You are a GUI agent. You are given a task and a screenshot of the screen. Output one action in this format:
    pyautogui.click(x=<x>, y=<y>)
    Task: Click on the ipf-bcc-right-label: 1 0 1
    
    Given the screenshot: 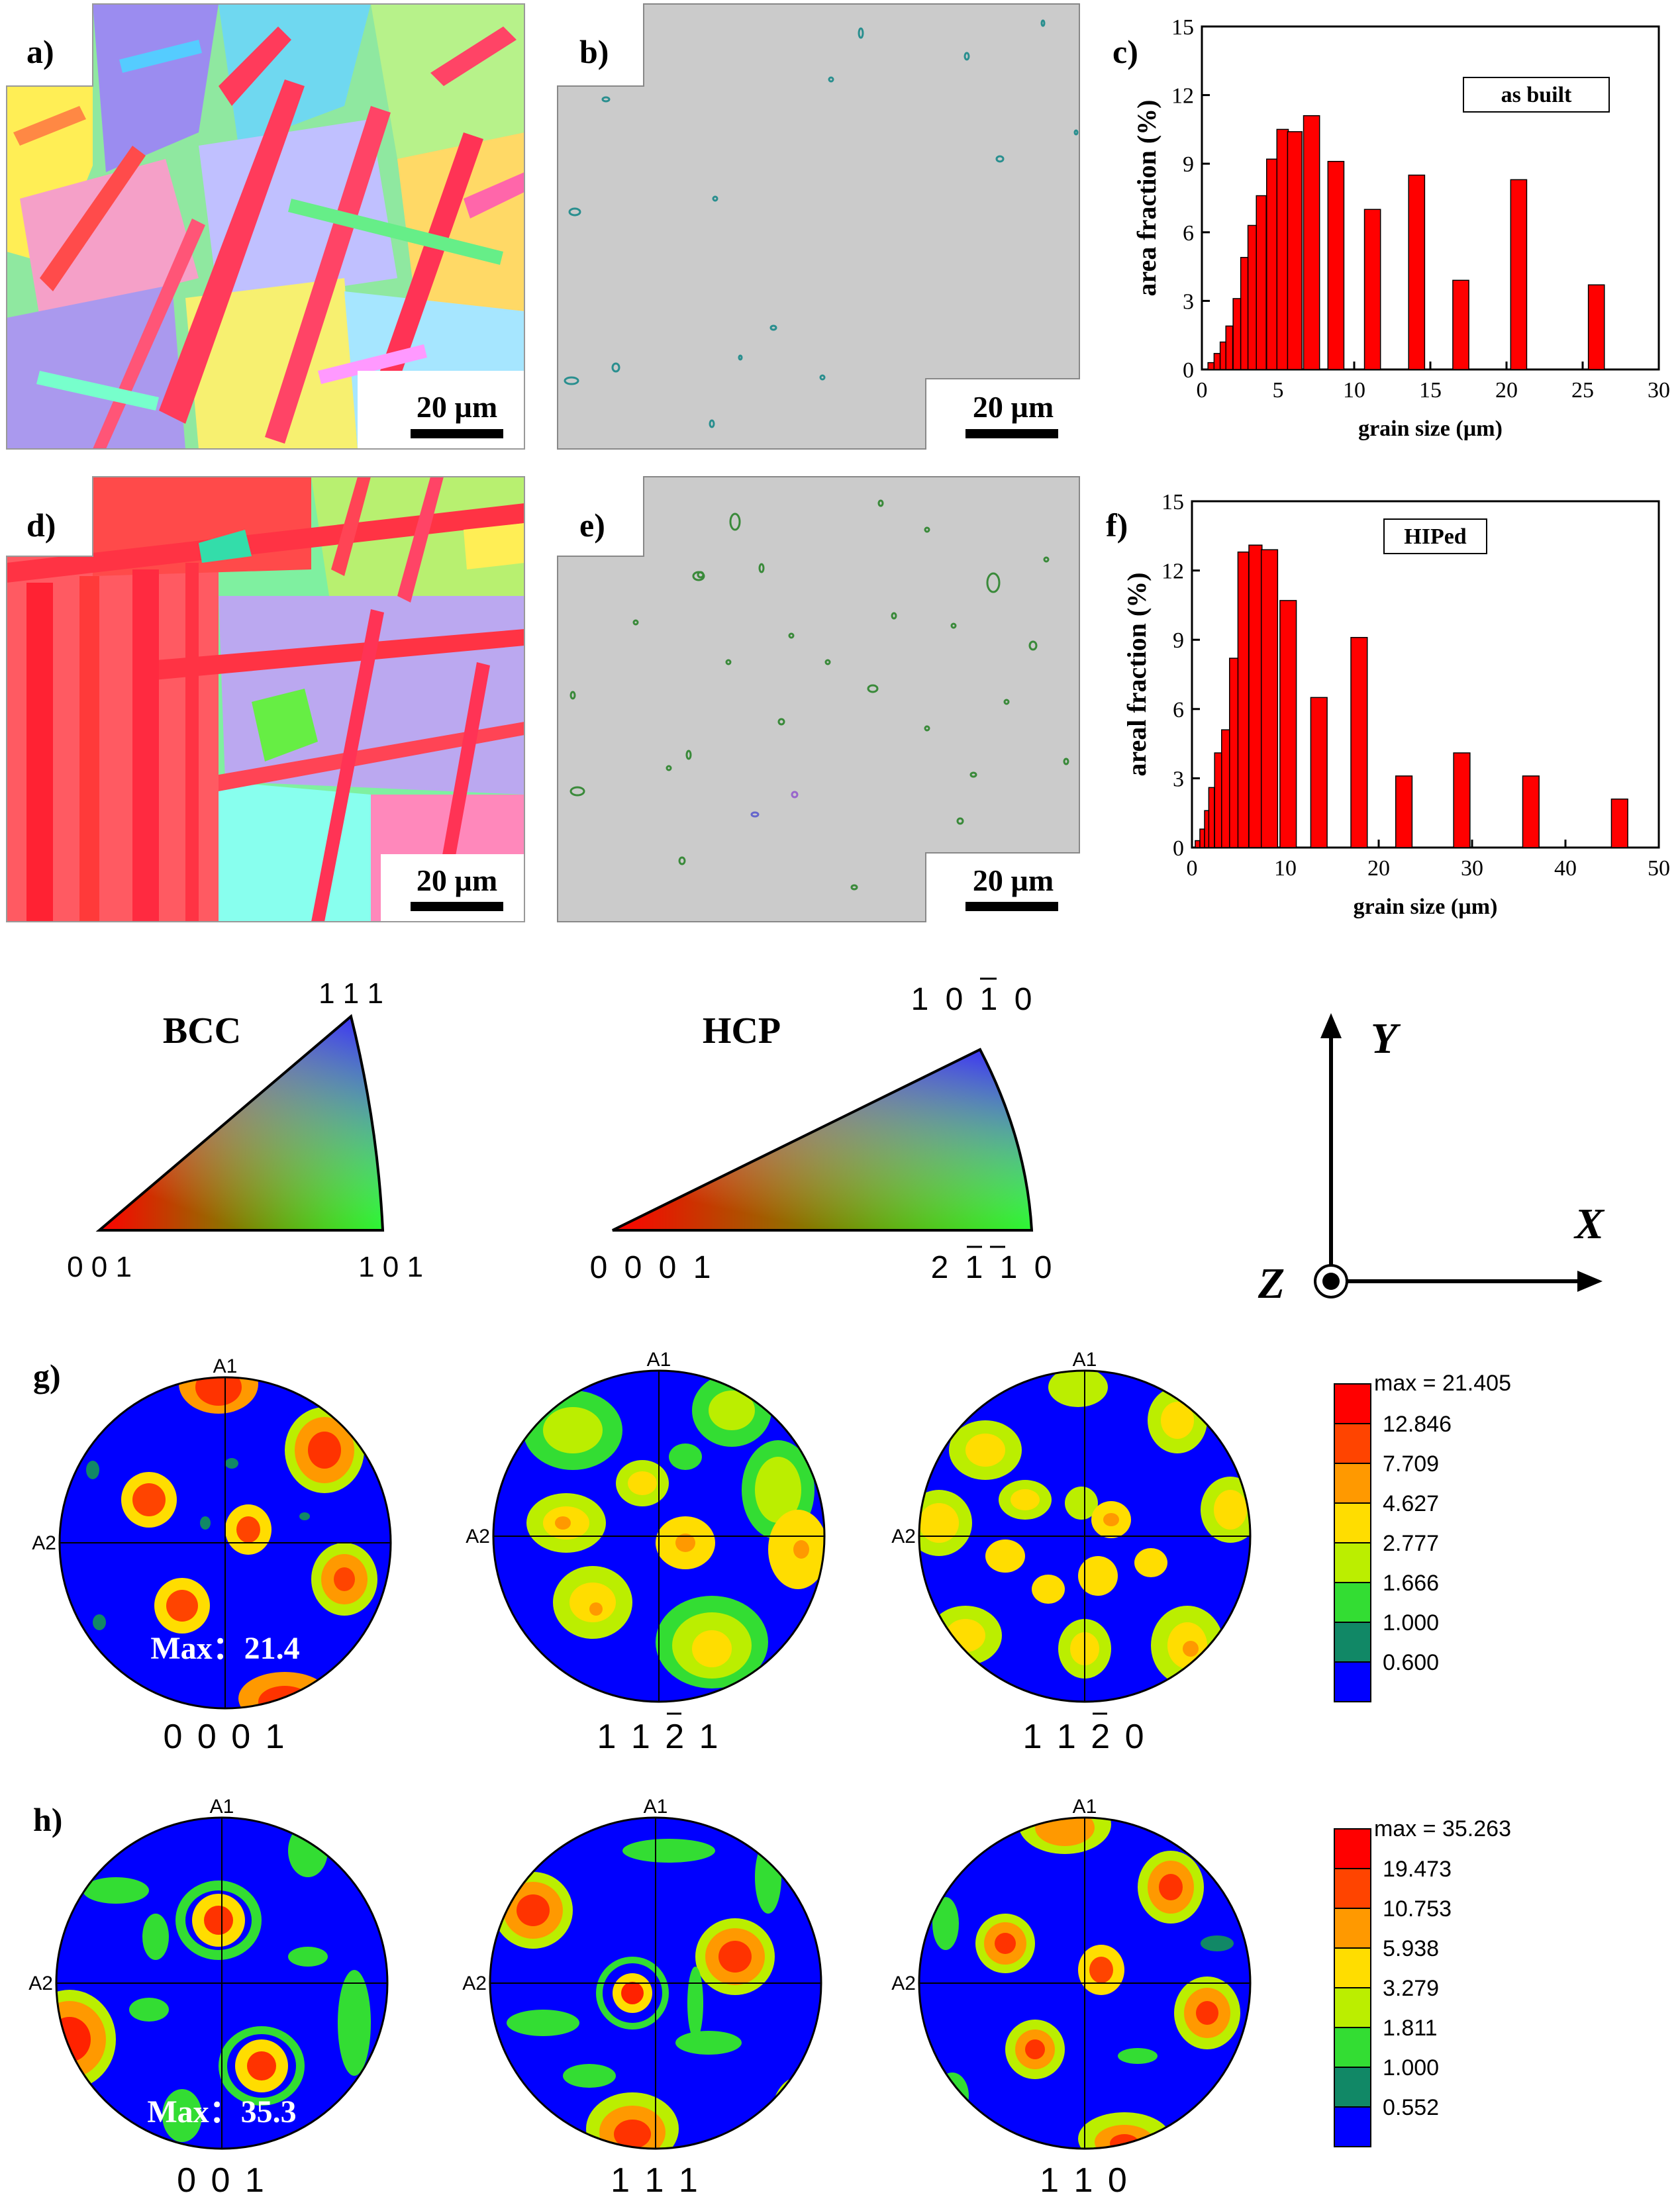 What is the action you would take?
    pyautogui.click(x=390, y=1267)
    